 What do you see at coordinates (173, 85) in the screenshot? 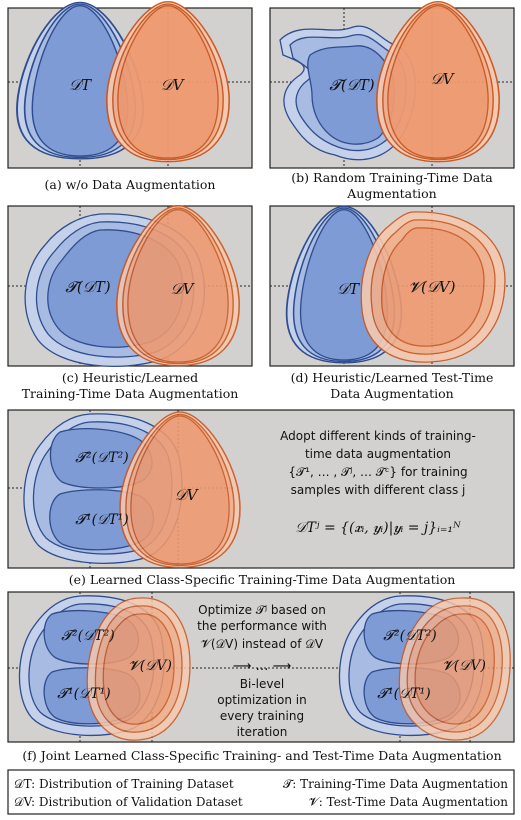
I see `panel-a-orange-label: 𝒟V` at bounding box center [173, 85].